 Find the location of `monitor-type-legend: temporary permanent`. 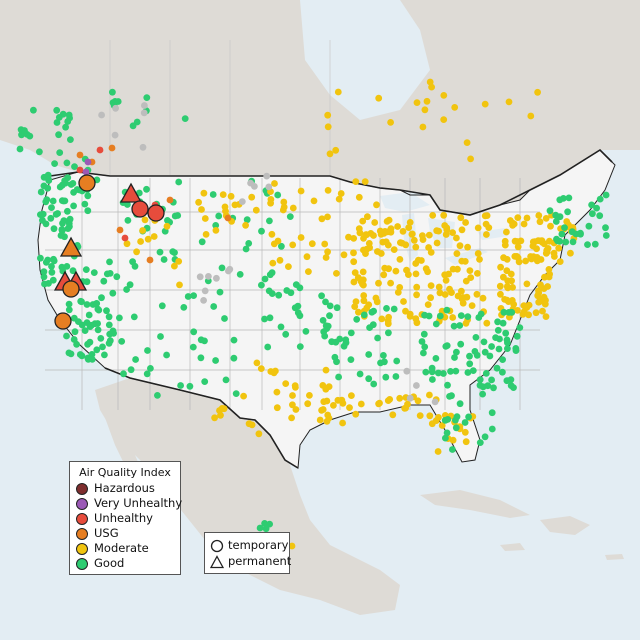

monitor-type-legend: temporary permanent is located at coordinates (247, 553).